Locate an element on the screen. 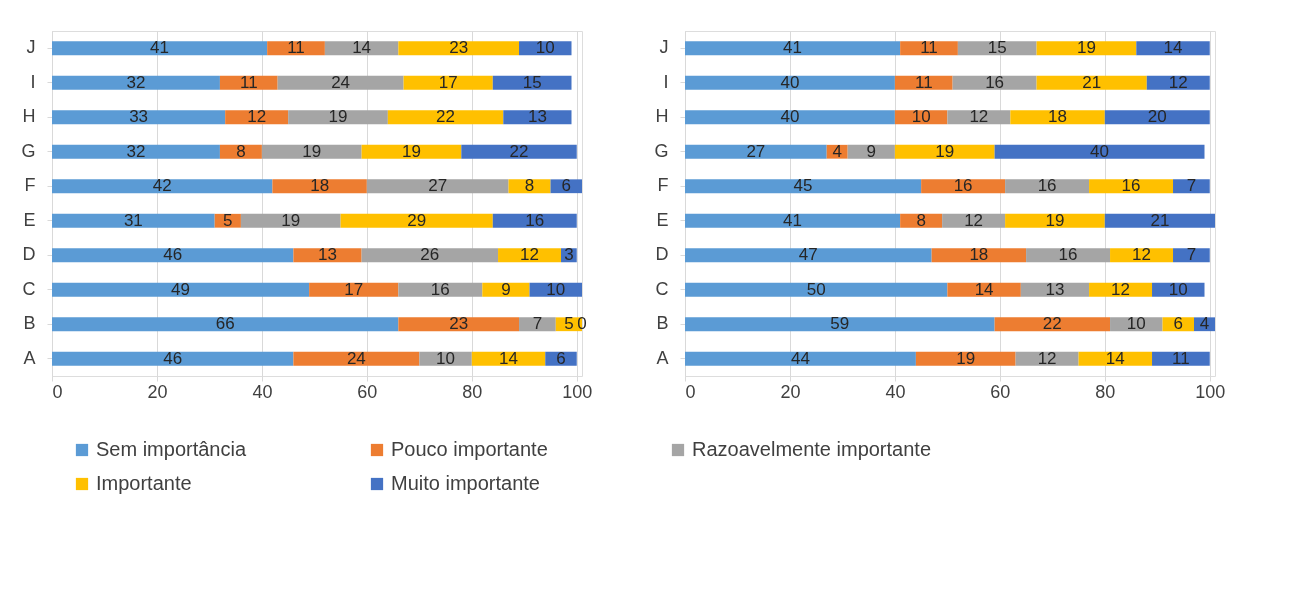 This screenshot has height=601, width=1292. data-label: 41 is located at coordinates (793, 48).